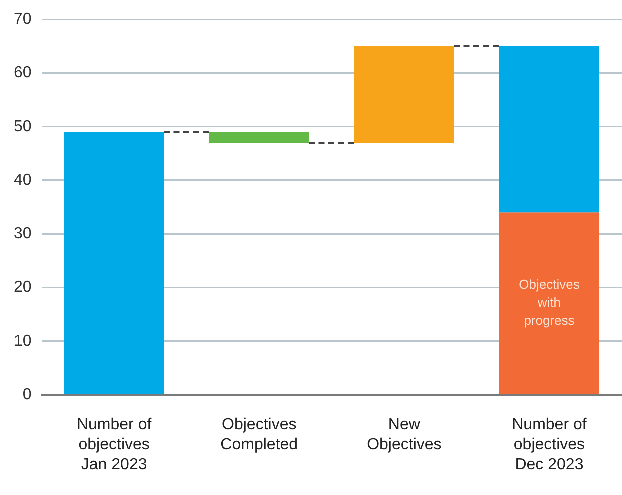  What do you see at coordinates (23, 73) in the screenshot?
I see `y-tick-label: 60` at bounding box center [23, 73].